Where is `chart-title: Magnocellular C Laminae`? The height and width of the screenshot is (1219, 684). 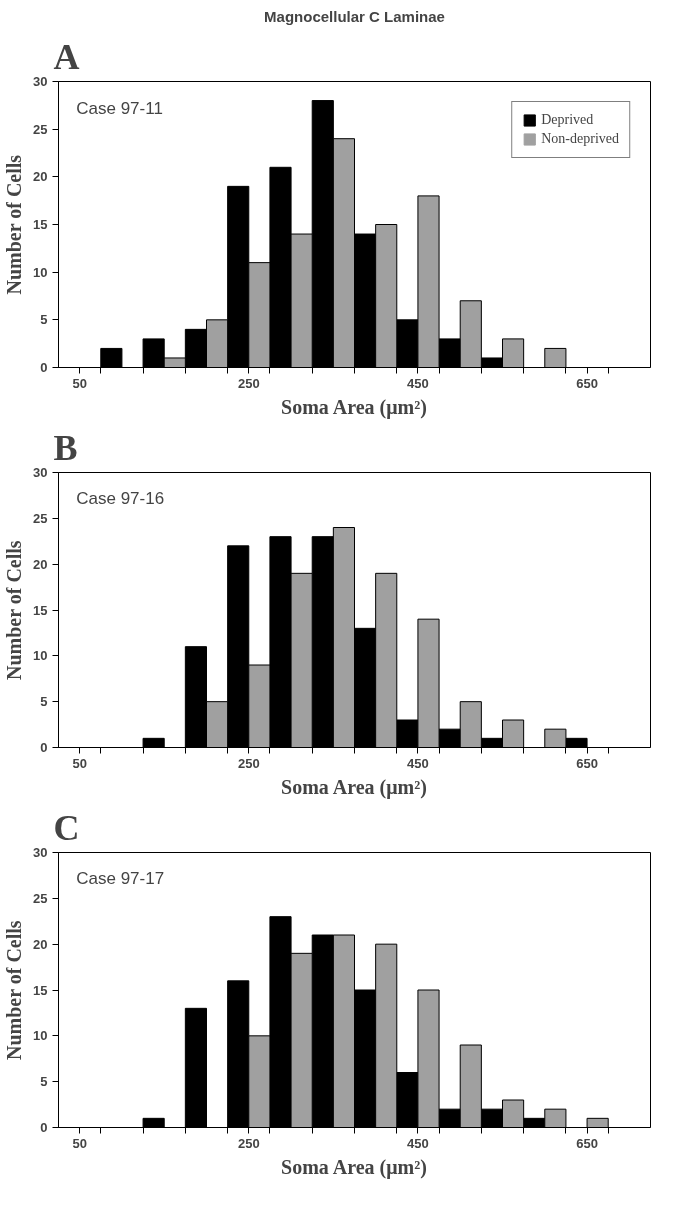
chart-title: Magnocellular C Laminae is located at coordinates (354, 16).